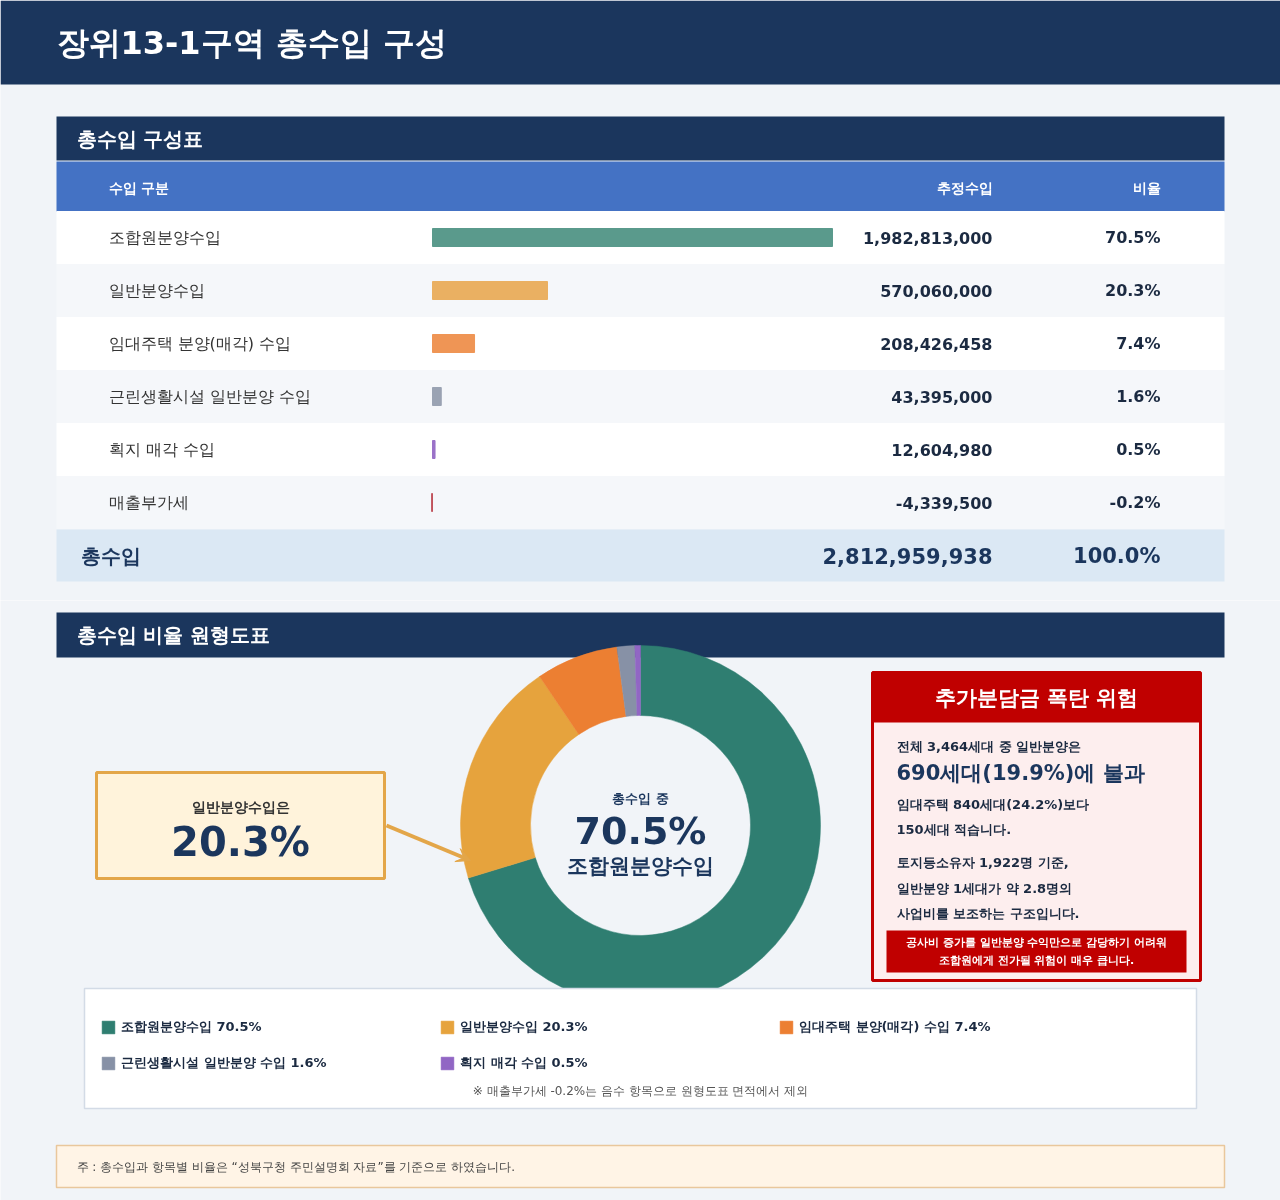 Image resolution: width=1280 pixels, height=1200 pixels. Describe the element at coordinates (1020, 772) in the screenshot. I see `text: 690세대(19.9%)에 불과` at that location.